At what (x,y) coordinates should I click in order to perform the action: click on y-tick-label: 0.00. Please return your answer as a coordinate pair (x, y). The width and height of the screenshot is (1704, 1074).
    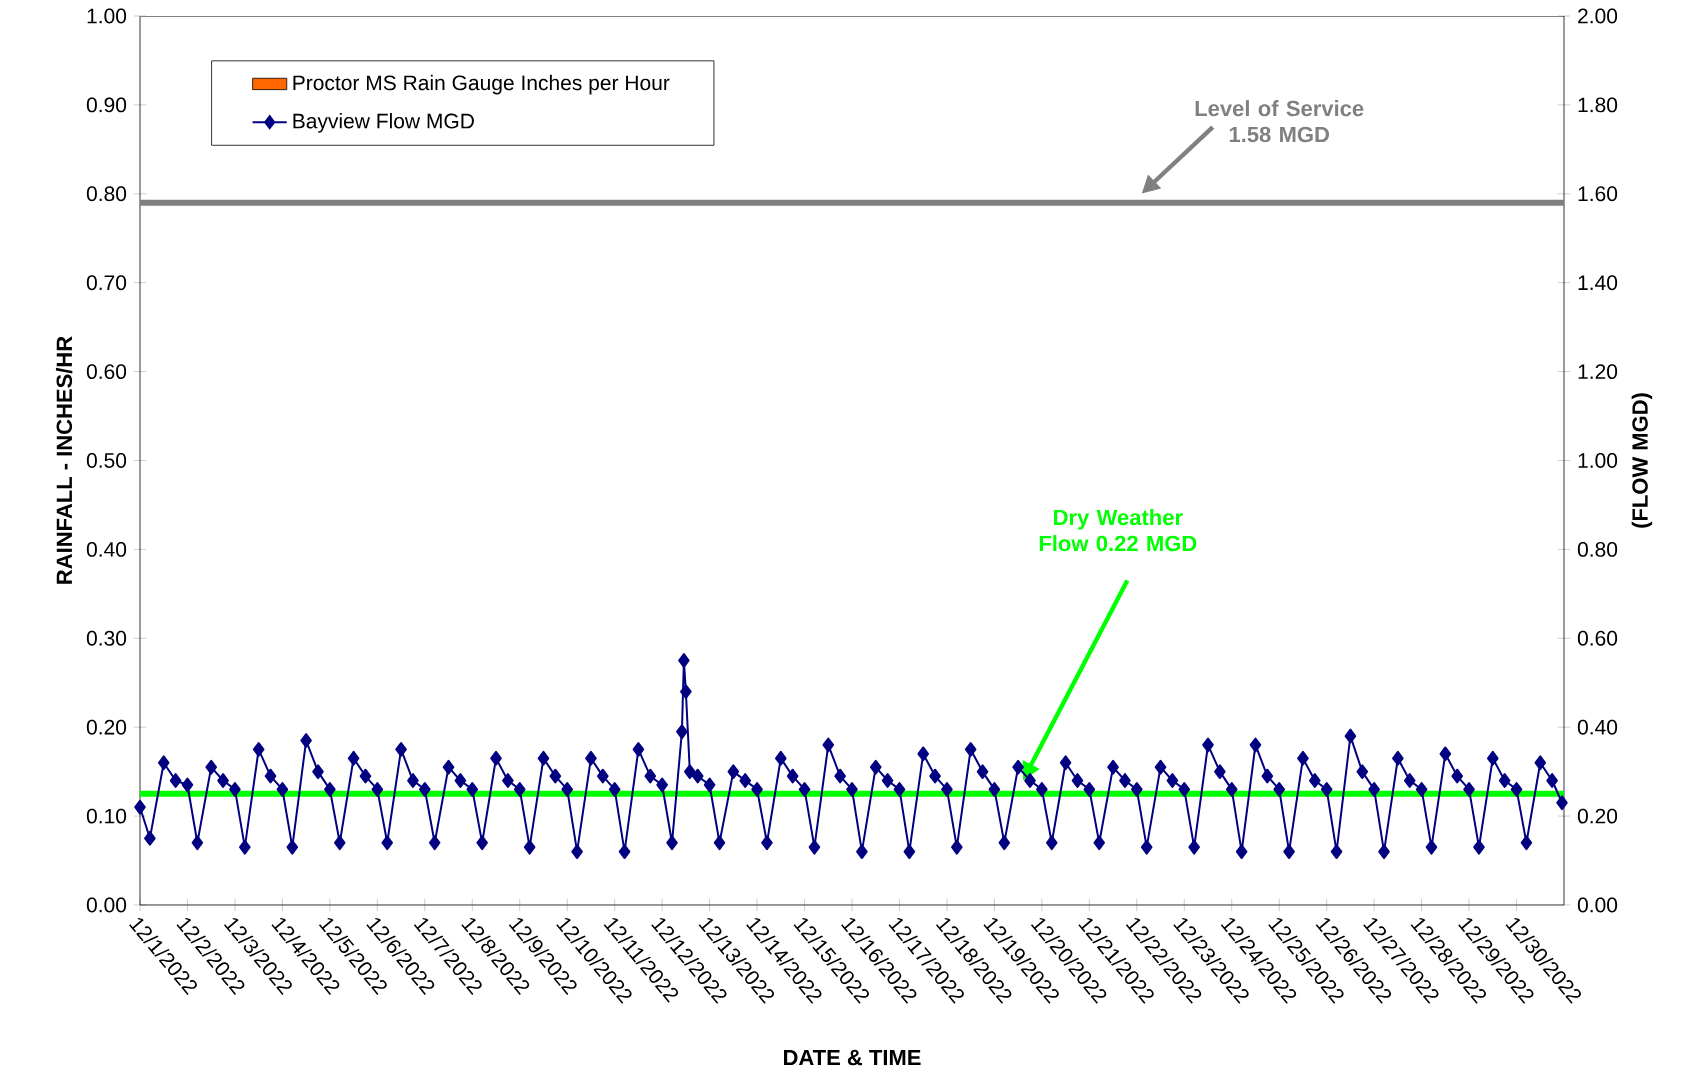
    Looking at the image, I should click on (106, 905).